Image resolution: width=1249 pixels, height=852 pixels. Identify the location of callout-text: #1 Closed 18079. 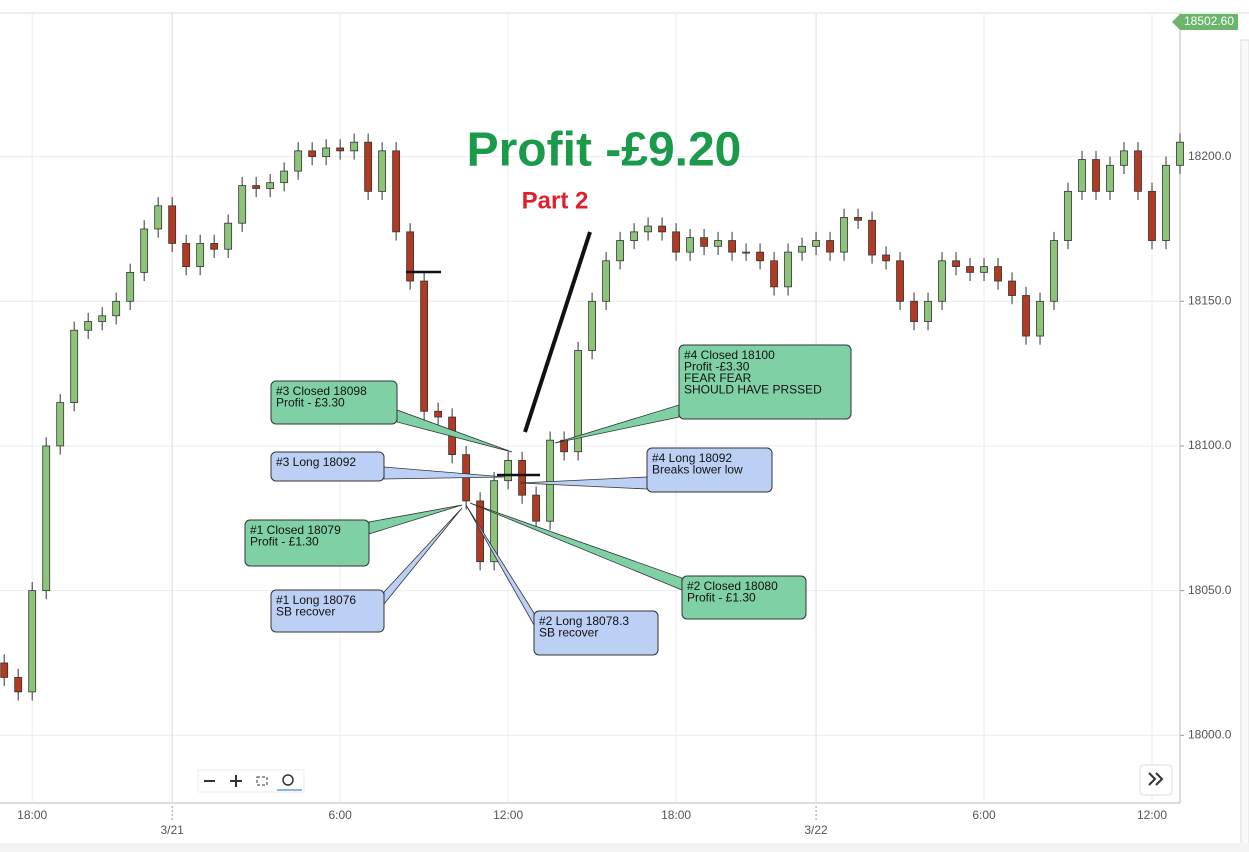
(295, 530).